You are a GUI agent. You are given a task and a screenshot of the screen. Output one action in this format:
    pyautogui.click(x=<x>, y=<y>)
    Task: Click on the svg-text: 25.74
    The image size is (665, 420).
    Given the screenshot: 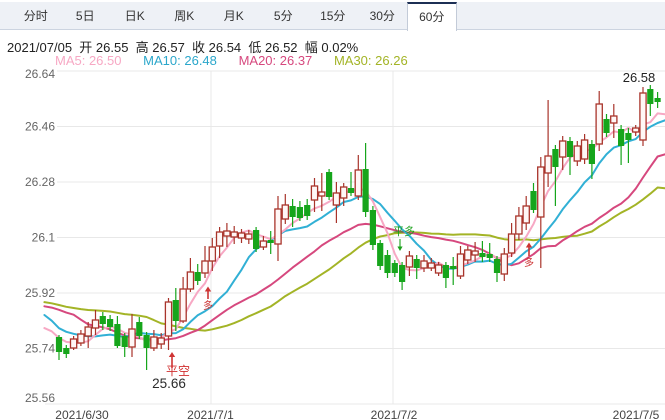 What is the action you would take?
    pyautogui.click(x=40, y=349)
    